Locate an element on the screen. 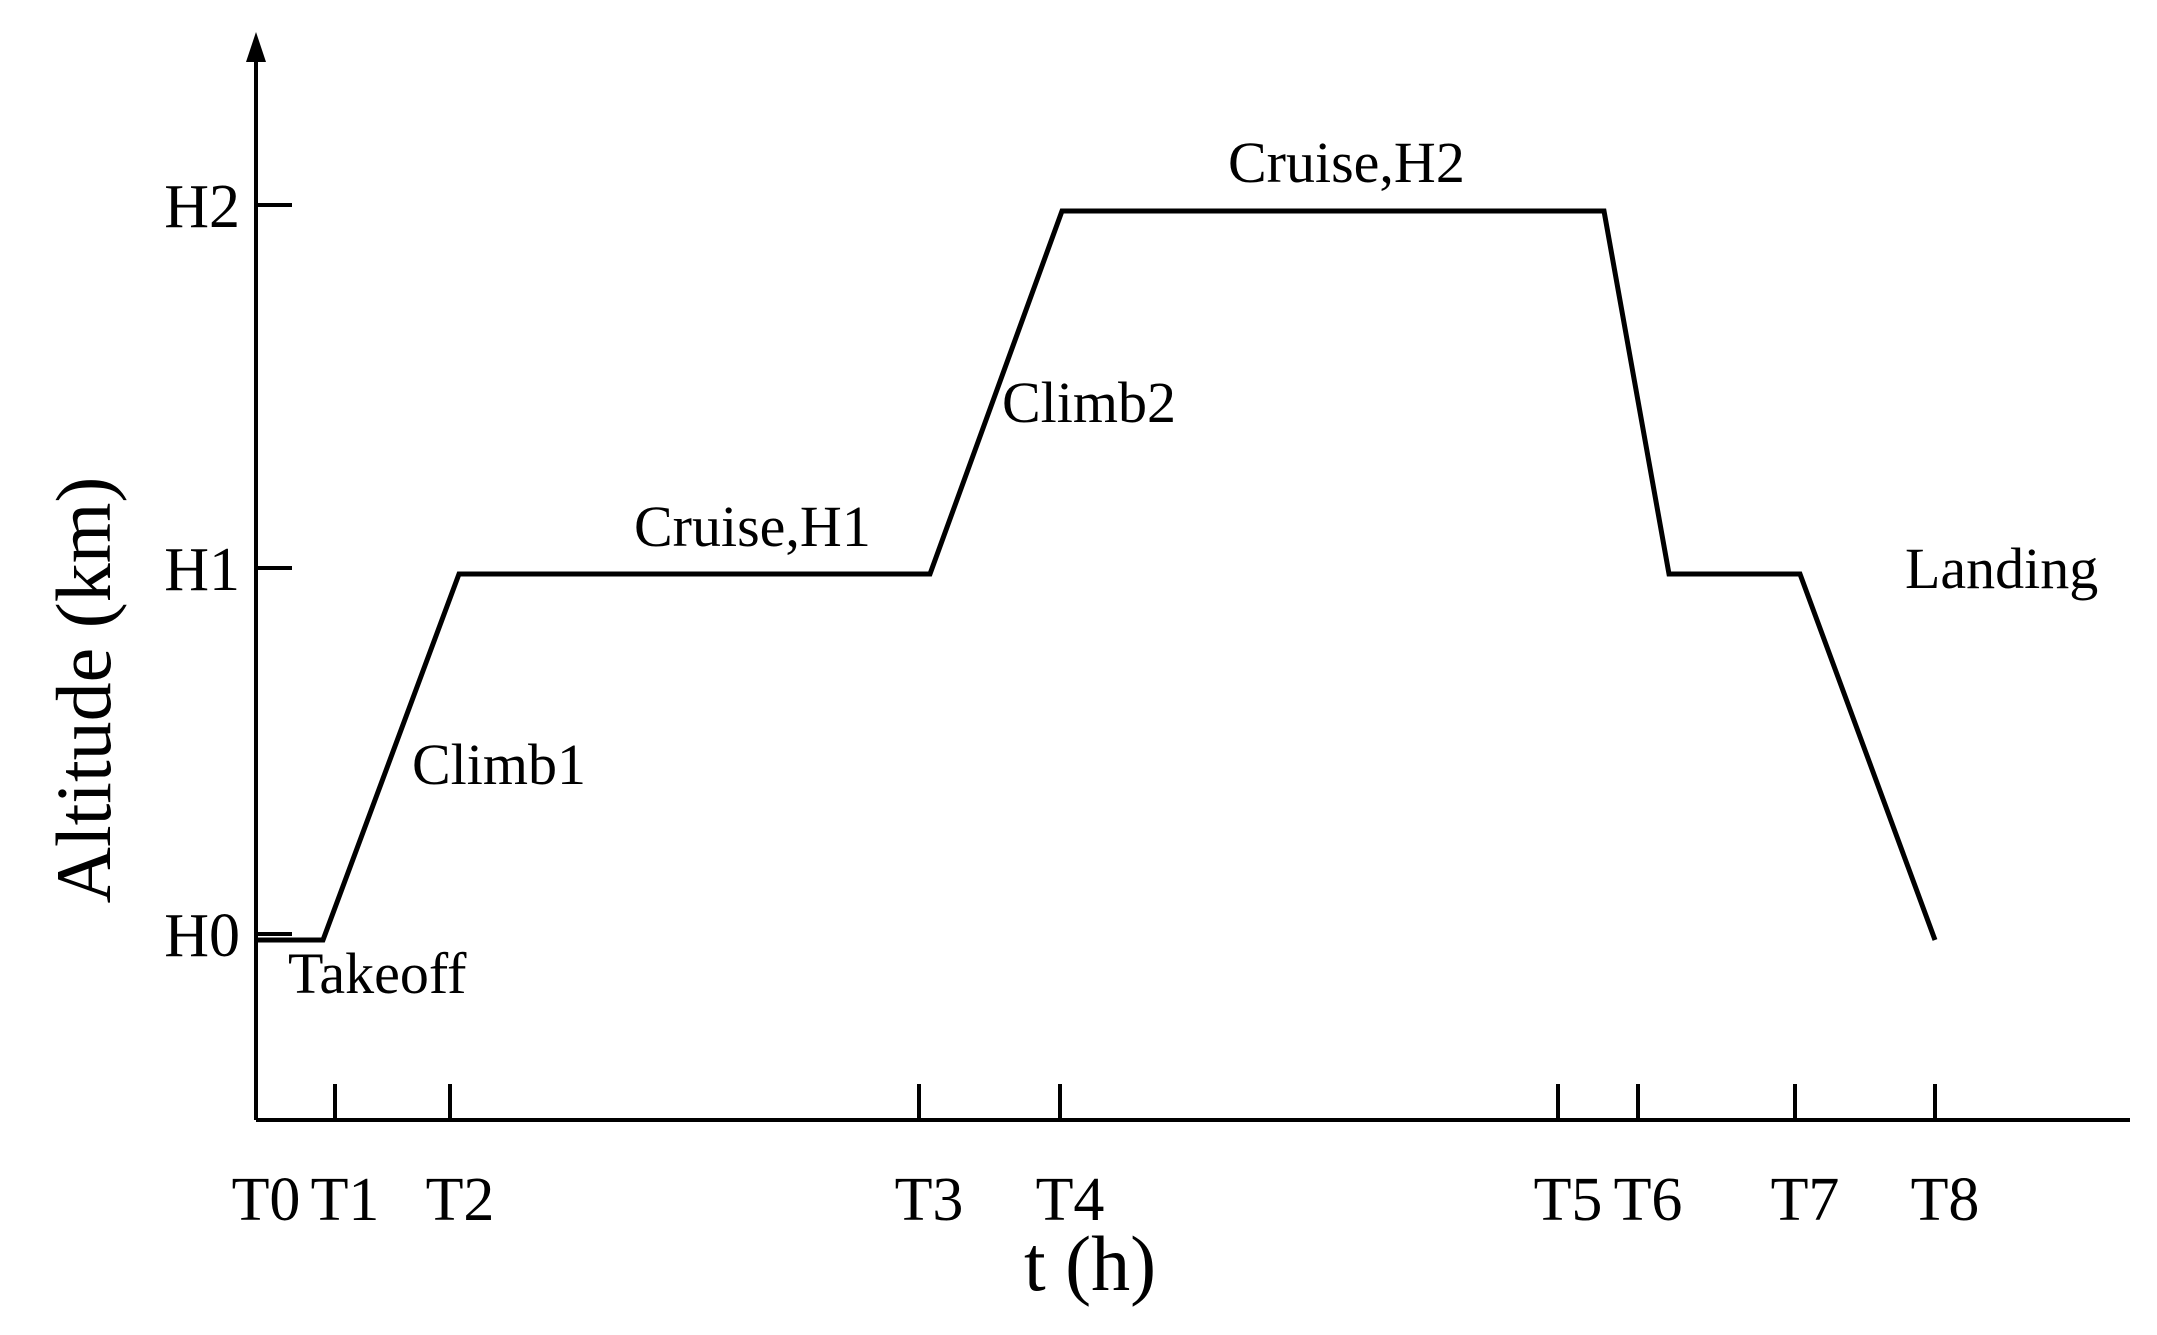 The image size is (2157, 1335). x-tick-label-t1: T1 is located at coordinates (345, 1200).